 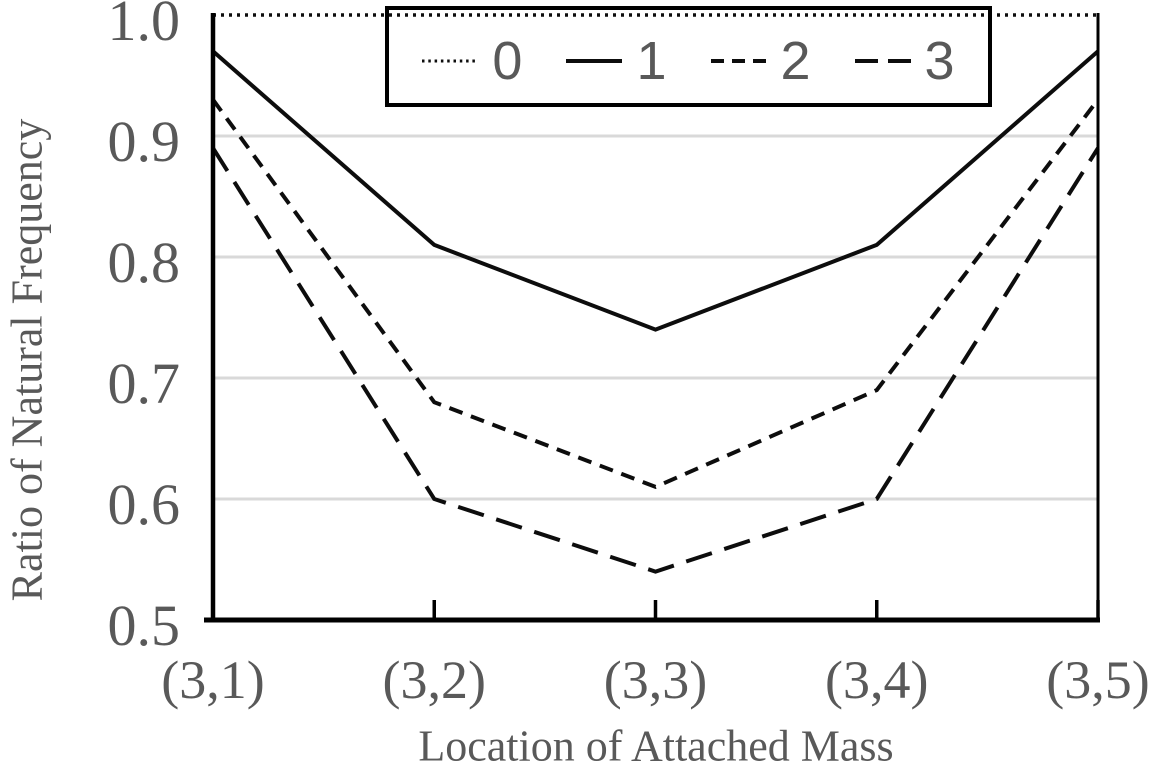 What do you see at coordinates (213, 680) in the screenshot?
I see `x-tick-label: (3,1)` at bounding box center [213, 680].